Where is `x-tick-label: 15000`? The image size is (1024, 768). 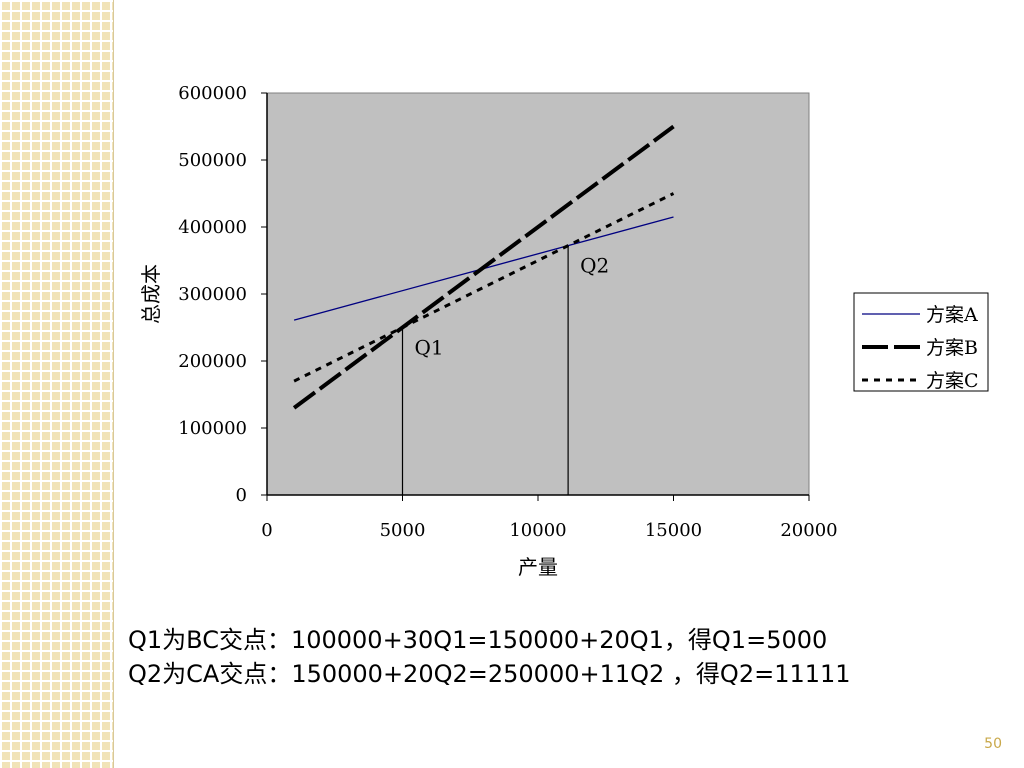
x-tick-label: 15000 is located at coordinates (673, 530).